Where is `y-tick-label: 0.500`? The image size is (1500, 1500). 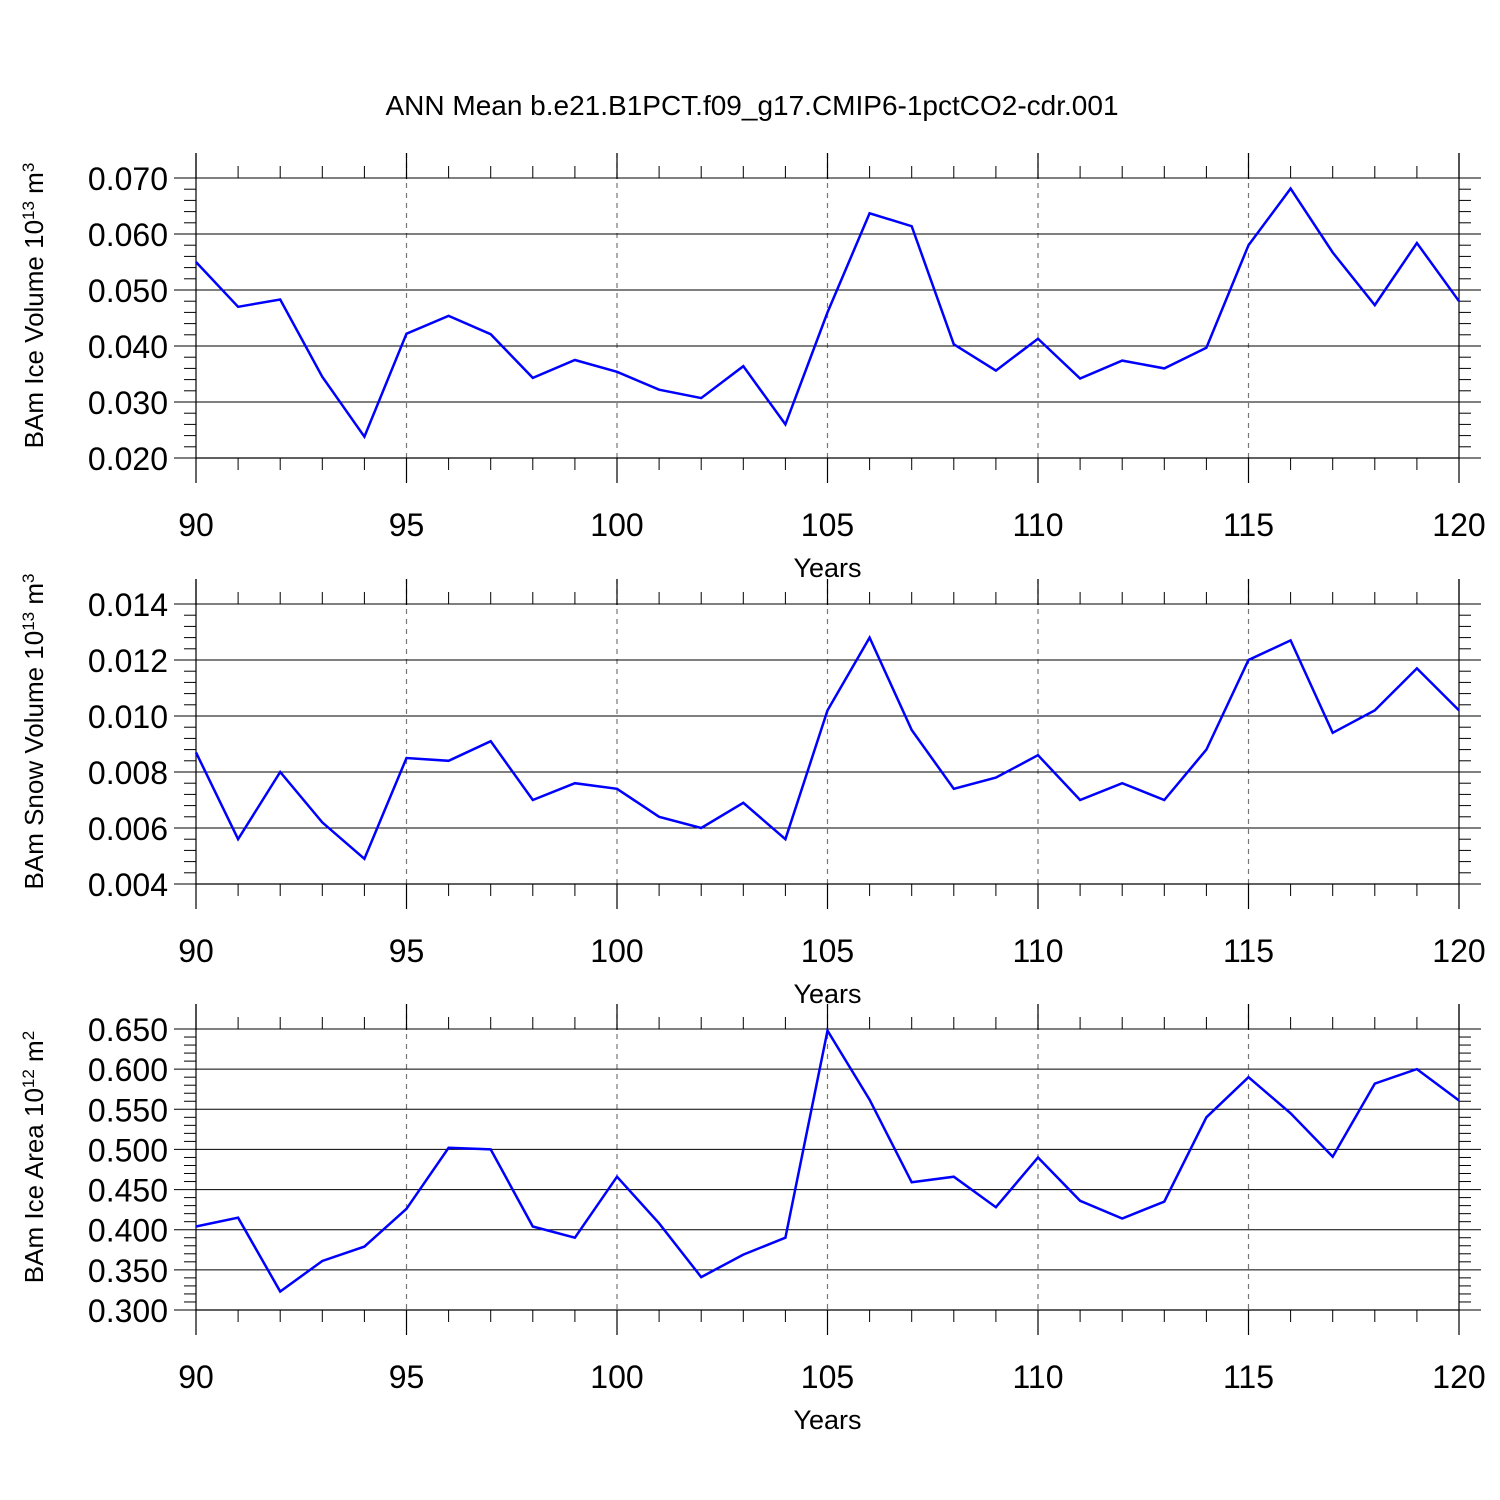 y-tick-label: 0.500 is located at coordinates (128, 1150).